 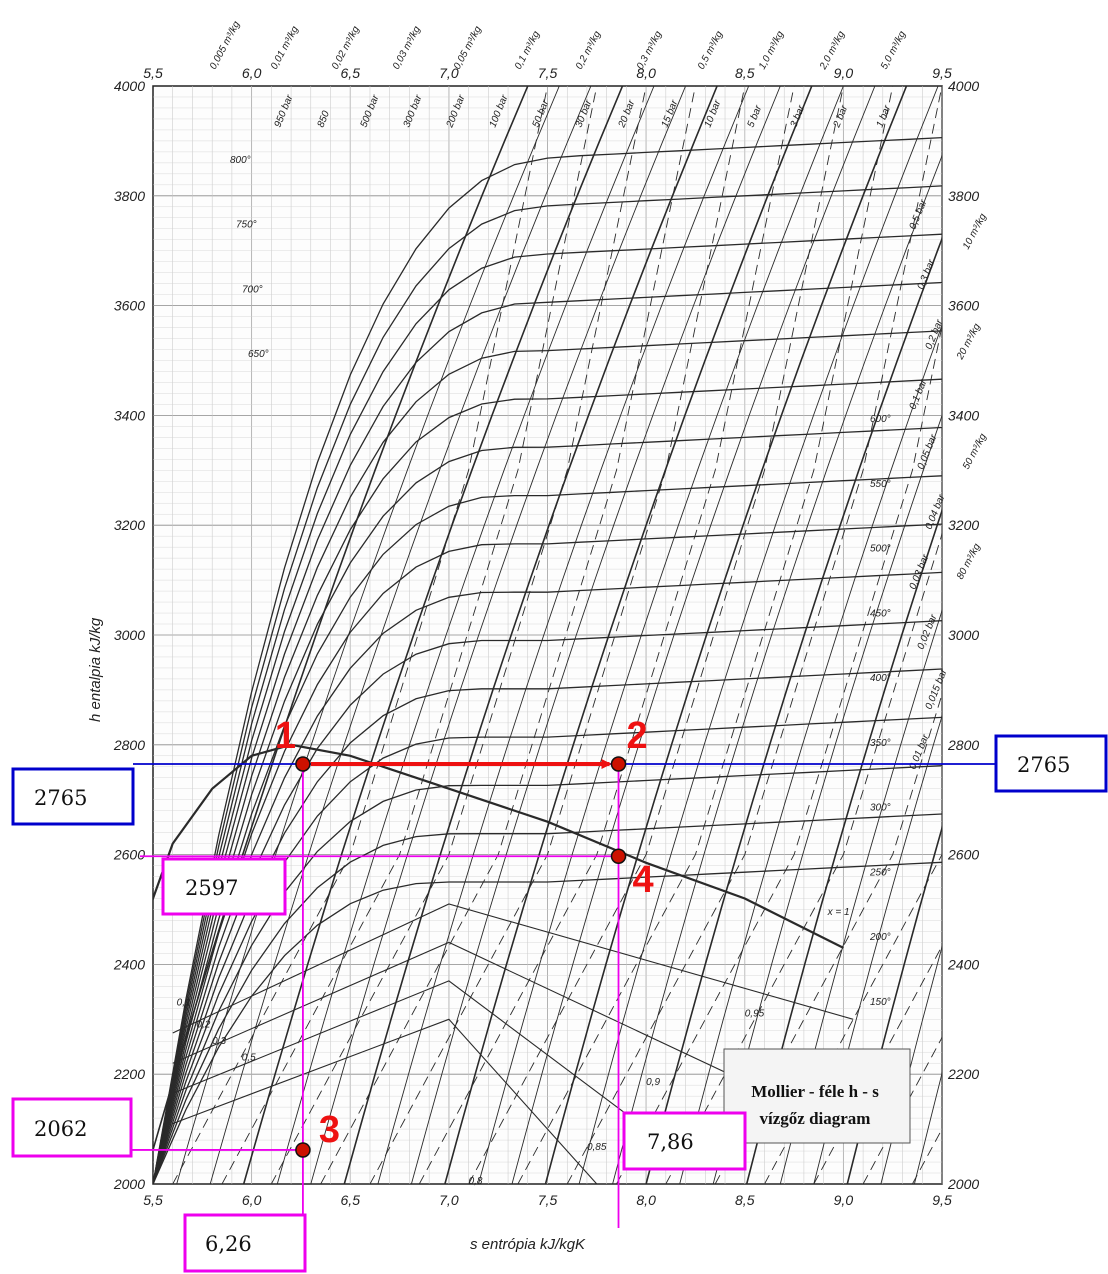 I want to click on x-tick-top: 8,5, so click(x=745, y=73).